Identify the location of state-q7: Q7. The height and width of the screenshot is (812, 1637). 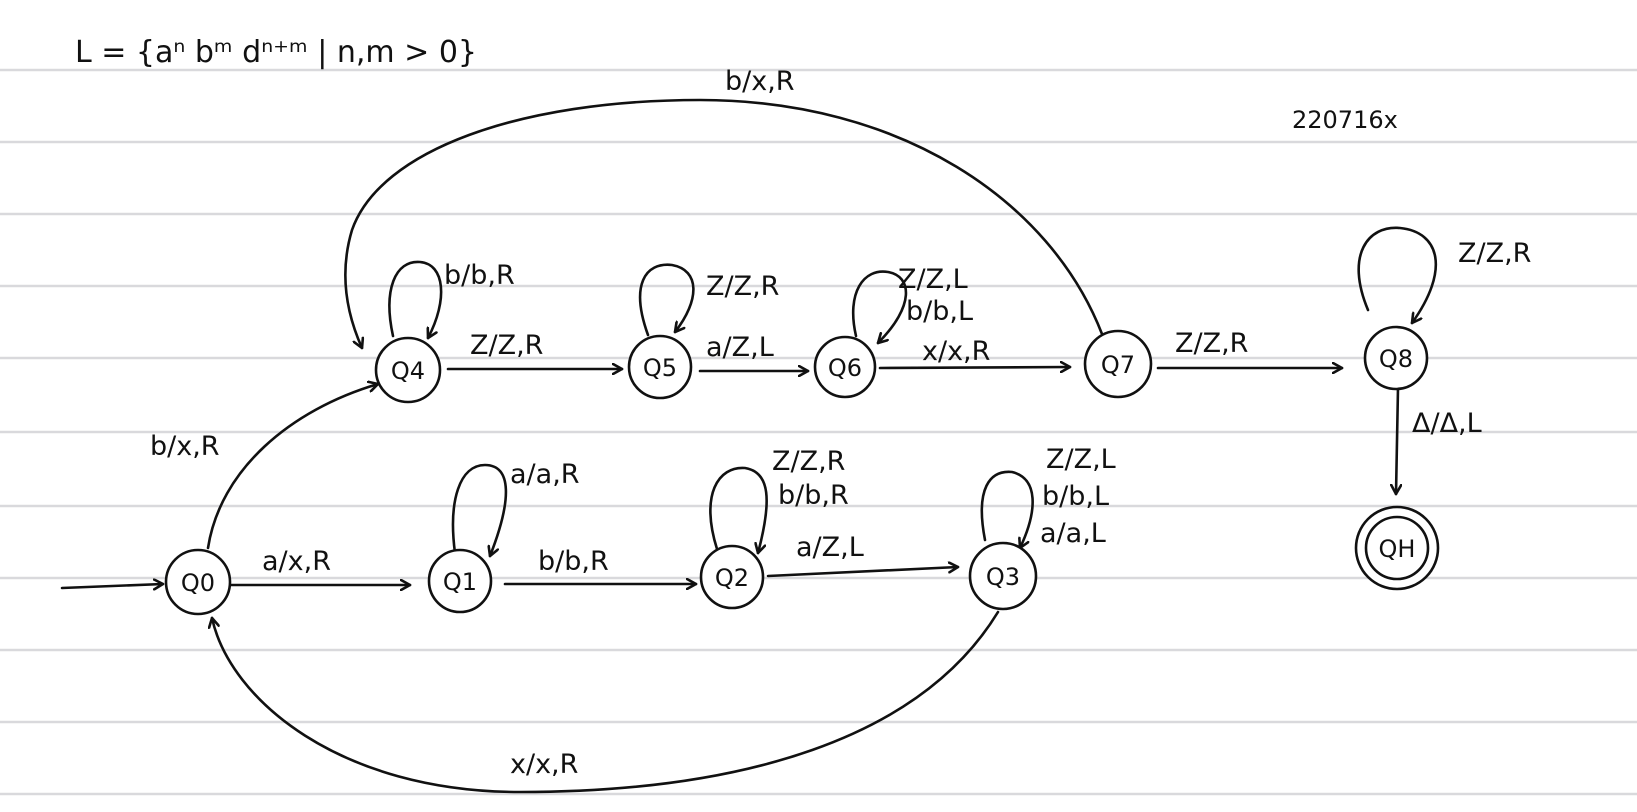
(1118, 364).